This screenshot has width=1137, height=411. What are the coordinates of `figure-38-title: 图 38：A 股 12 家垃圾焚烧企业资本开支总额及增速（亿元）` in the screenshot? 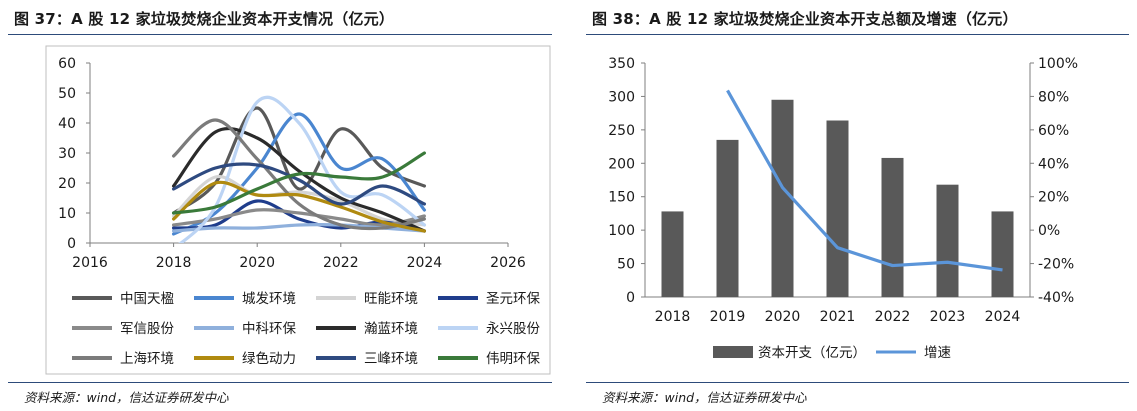 It's located at (805, 19).